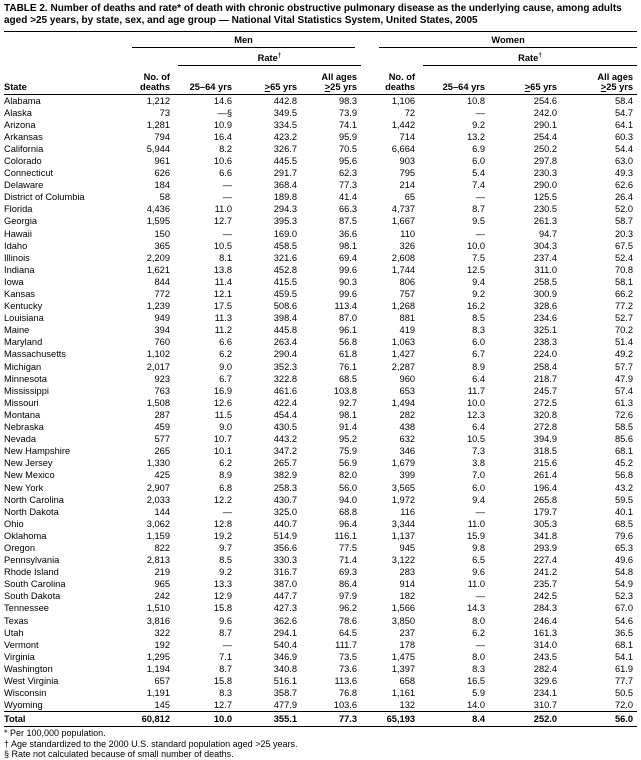  I want to click on value-cell: 1,295, so click(158, 656).